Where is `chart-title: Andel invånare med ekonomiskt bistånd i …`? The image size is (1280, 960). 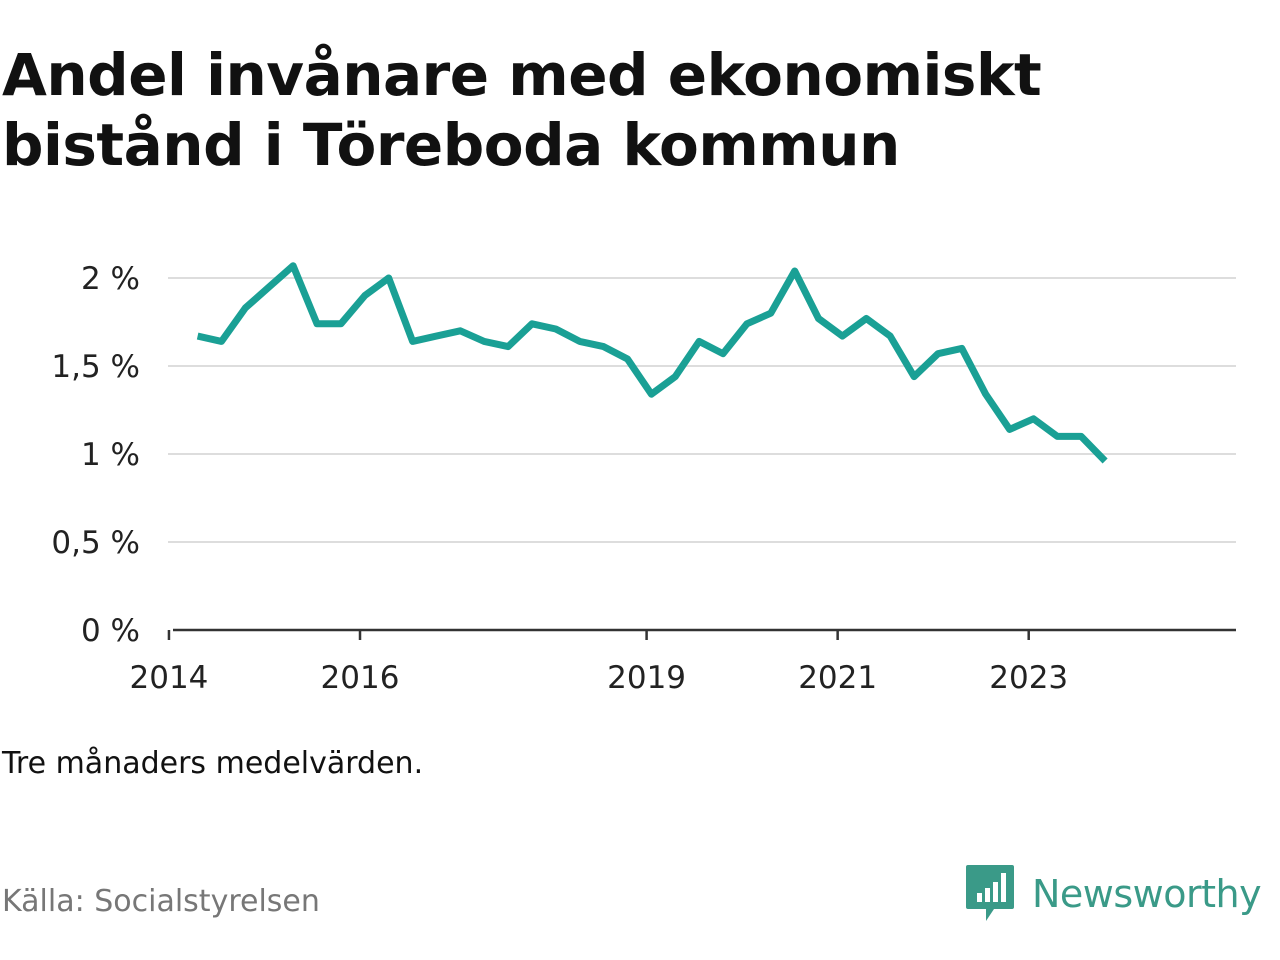 chart-title: Andel invånare med ekonomiskt bistånd i … is located at coordinates (632, 110).